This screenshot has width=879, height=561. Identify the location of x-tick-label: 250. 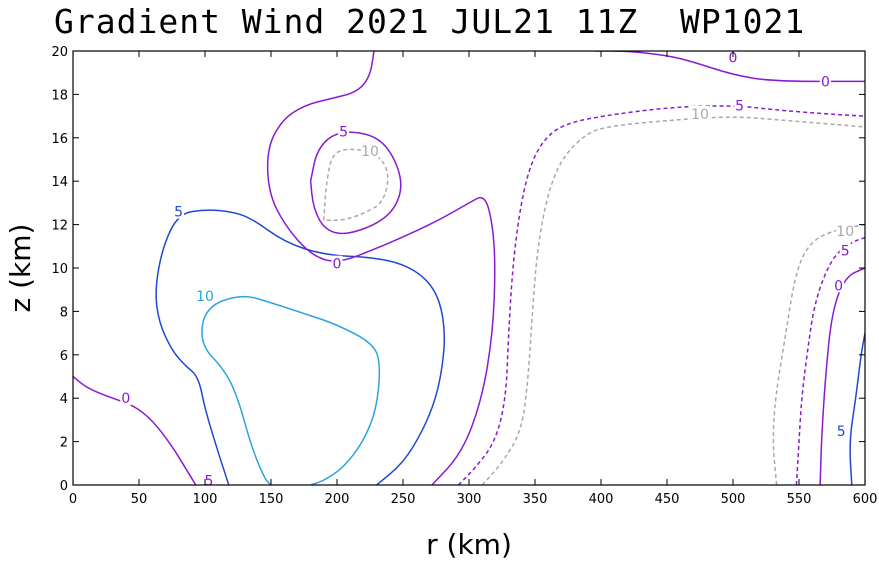
(403, 499).